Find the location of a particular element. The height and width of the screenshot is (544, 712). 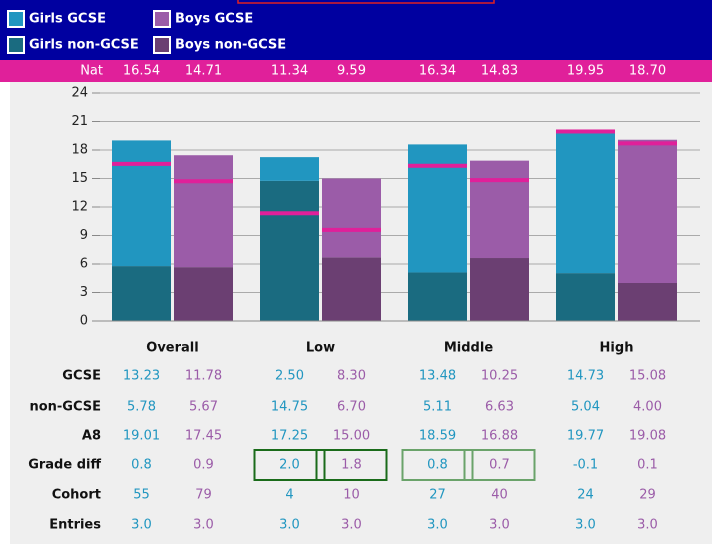

y-tick-label: 18 is located at coordinates (79, 150).